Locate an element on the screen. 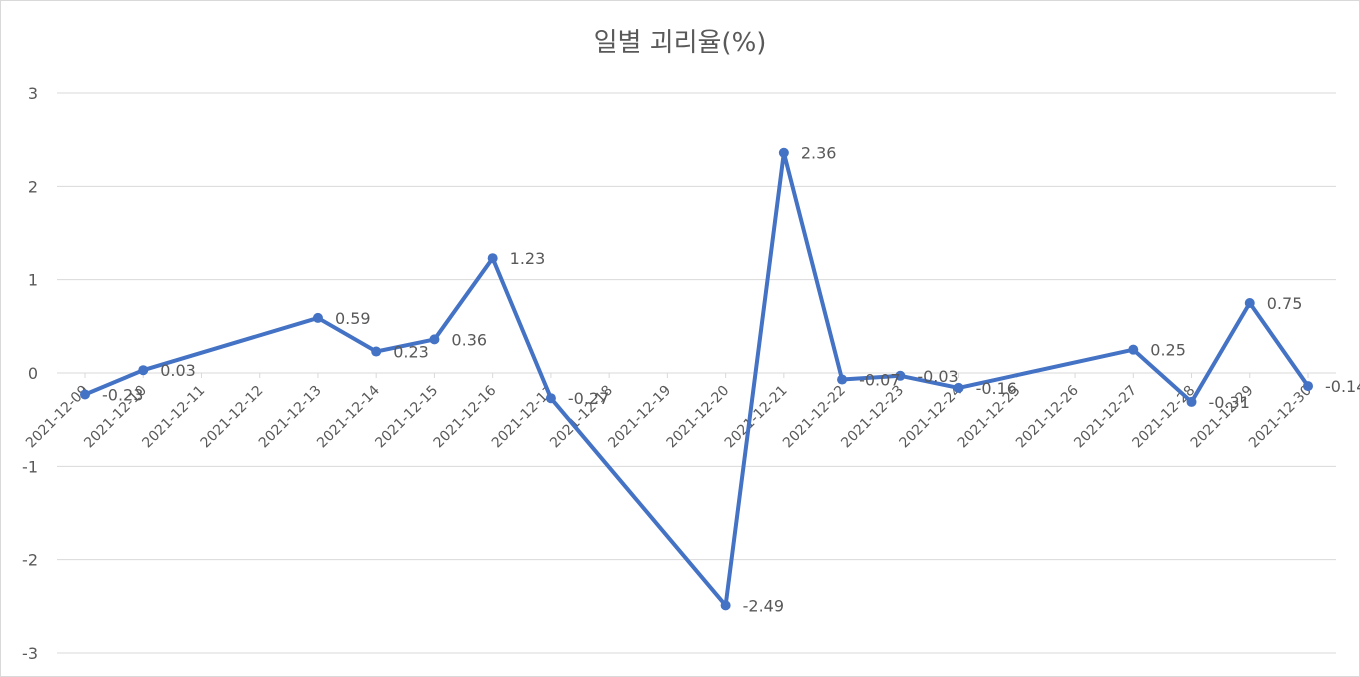 The image size is (1360, 677). data-label: -2.49 is located at coordinates (763, 605).